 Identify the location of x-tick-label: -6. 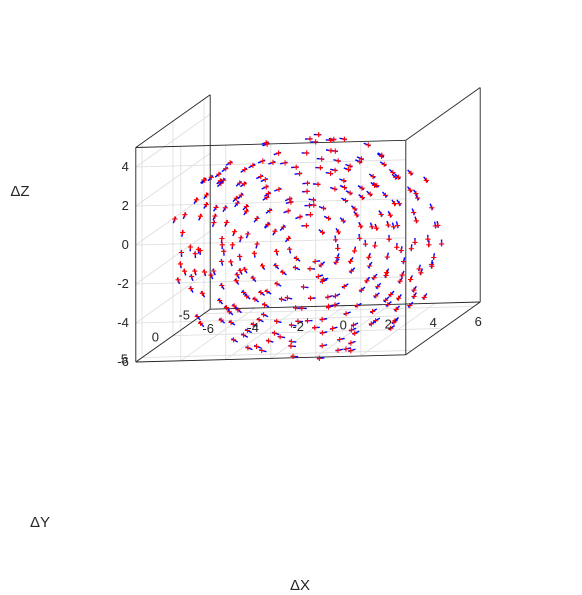
(208, 328).